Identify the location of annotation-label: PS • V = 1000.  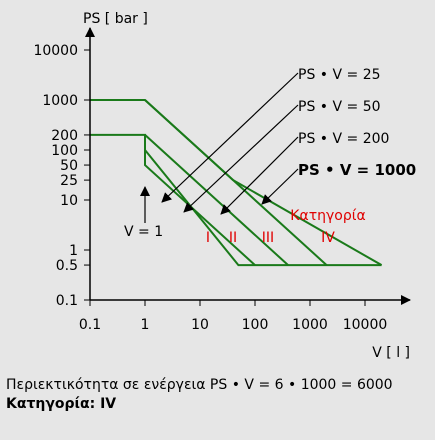
(357, 170).